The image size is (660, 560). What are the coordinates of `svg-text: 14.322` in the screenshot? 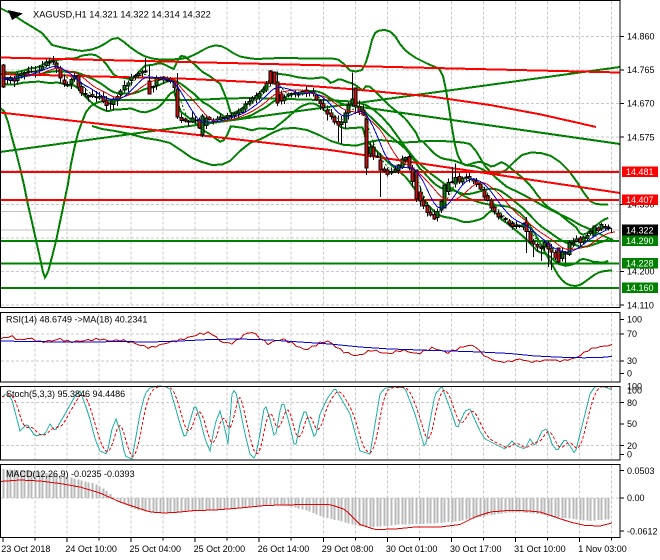 It's located at (640, 230).